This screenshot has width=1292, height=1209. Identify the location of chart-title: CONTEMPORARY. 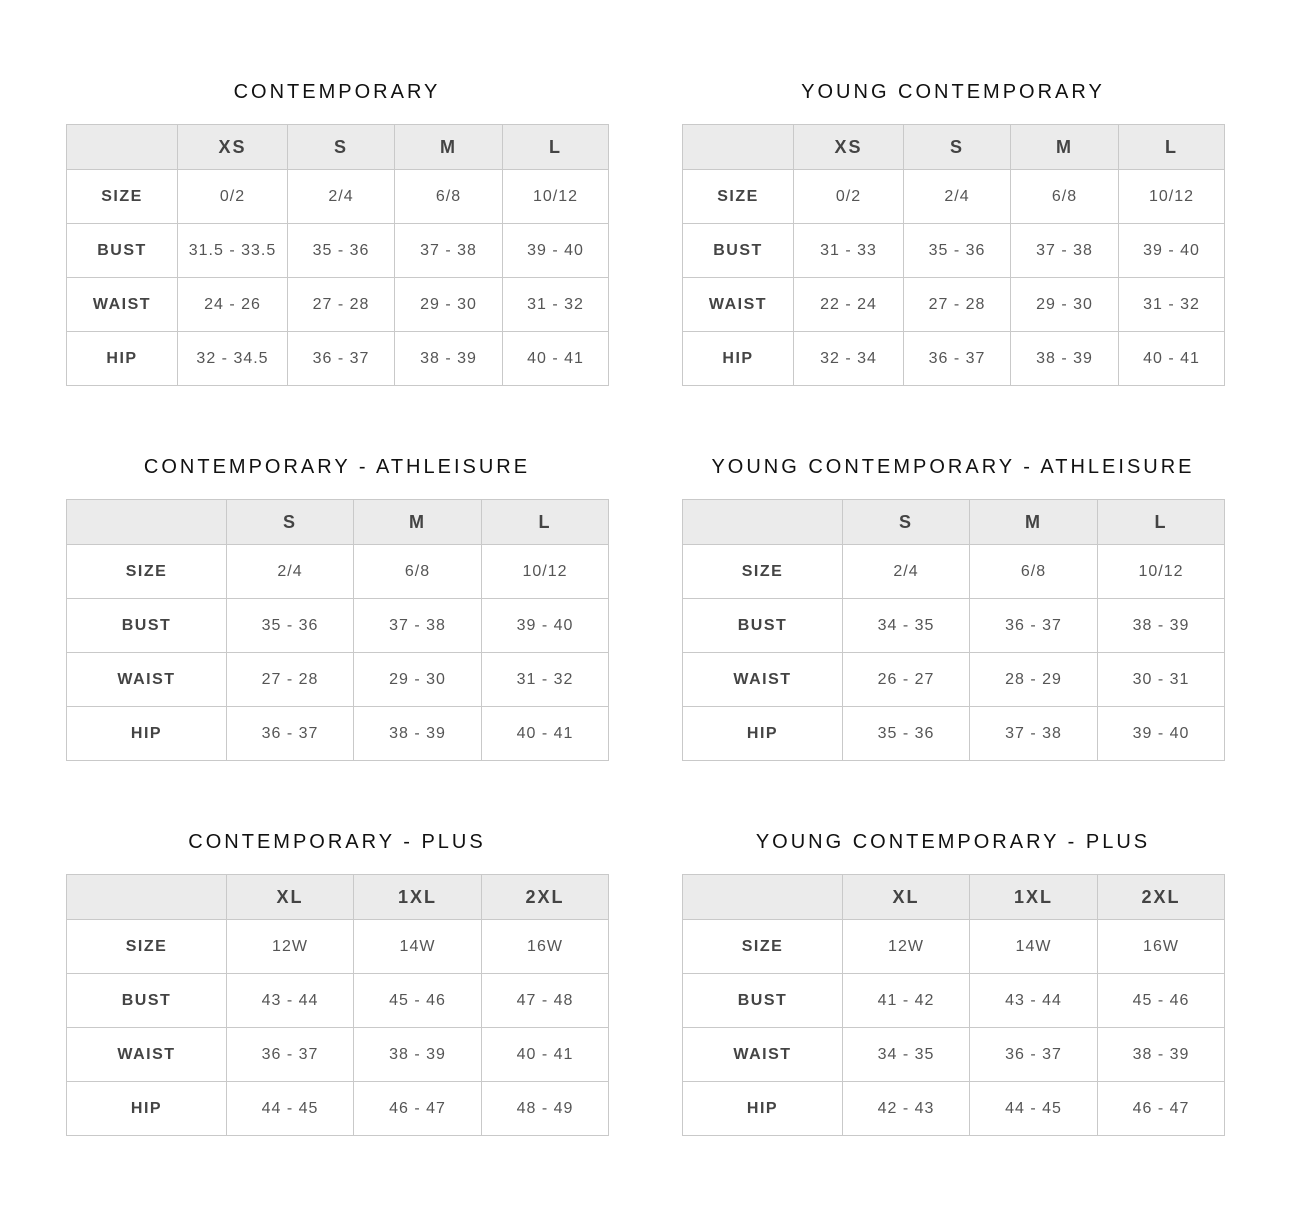
(337, 92).